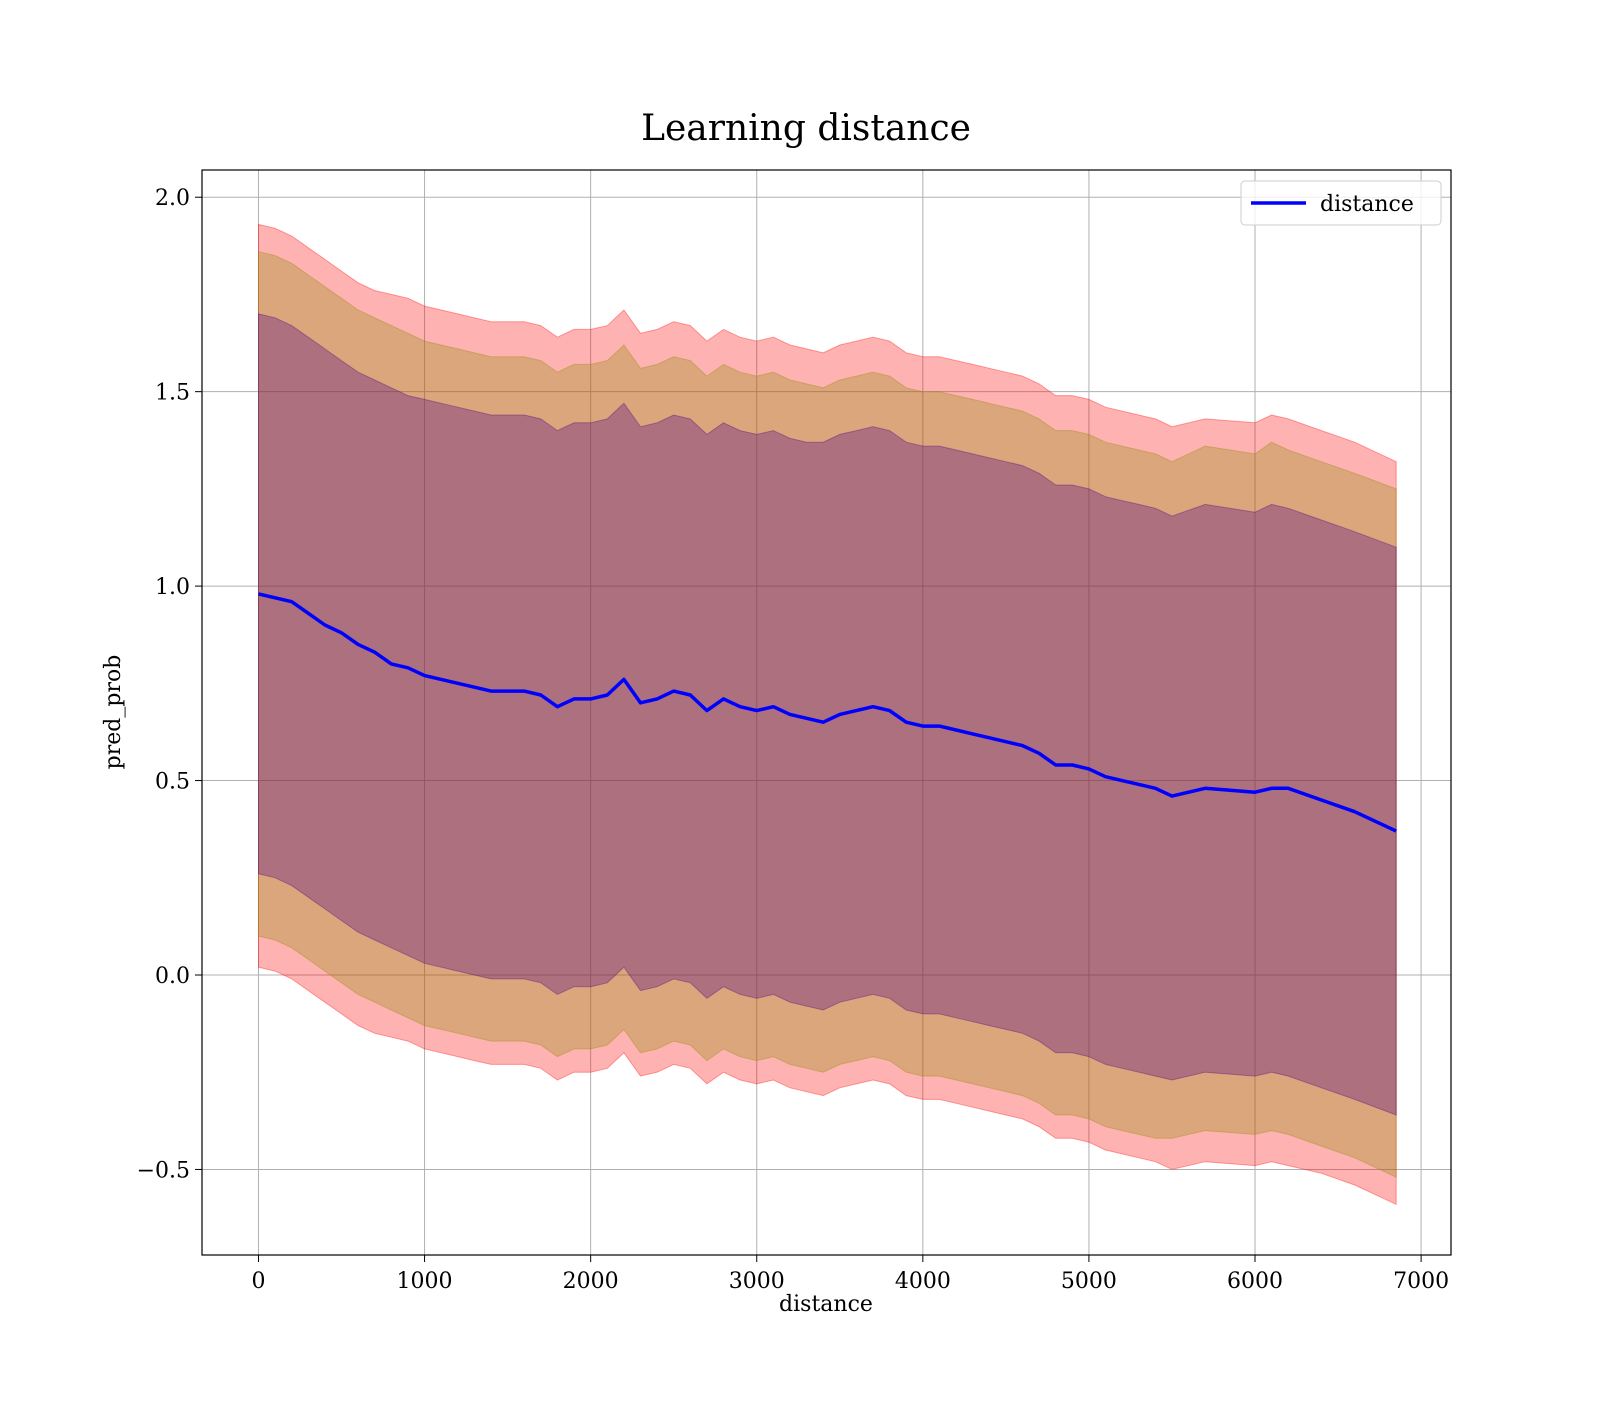  I want to click on y-tick-label: 0.5, so click(172, 782).